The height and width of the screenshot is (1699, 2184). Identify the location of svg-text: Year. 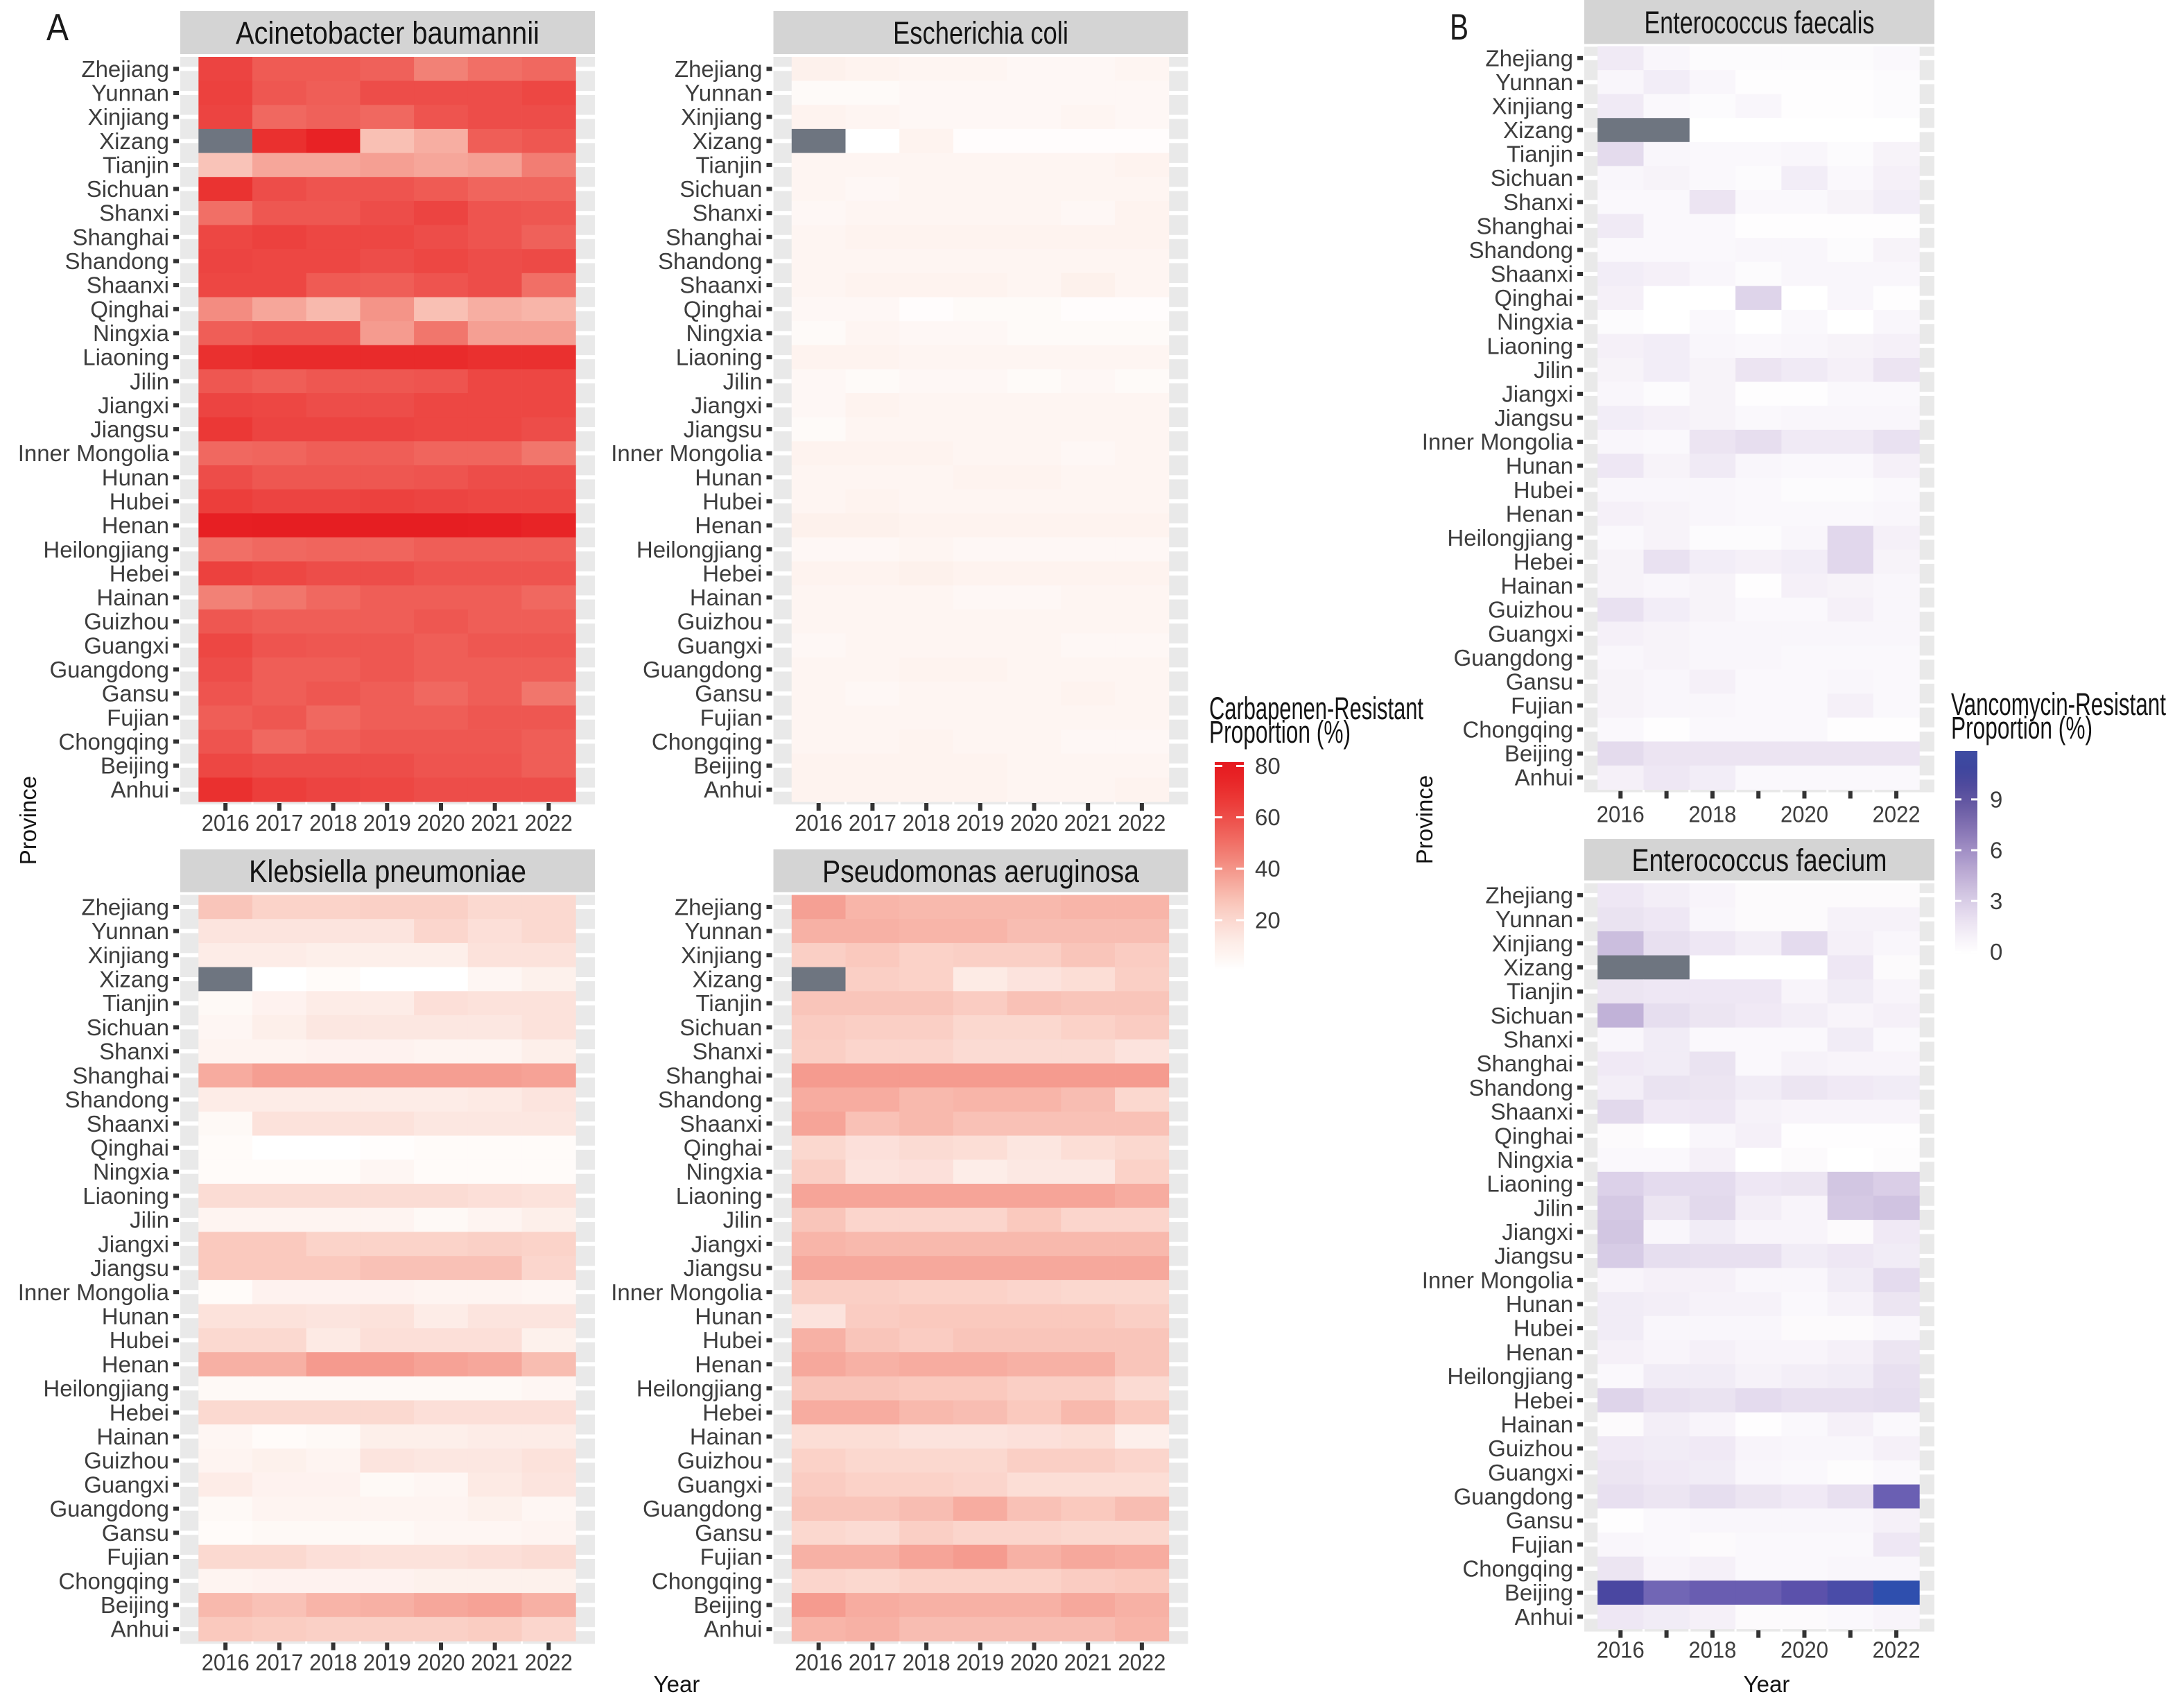
(1767, 1684).